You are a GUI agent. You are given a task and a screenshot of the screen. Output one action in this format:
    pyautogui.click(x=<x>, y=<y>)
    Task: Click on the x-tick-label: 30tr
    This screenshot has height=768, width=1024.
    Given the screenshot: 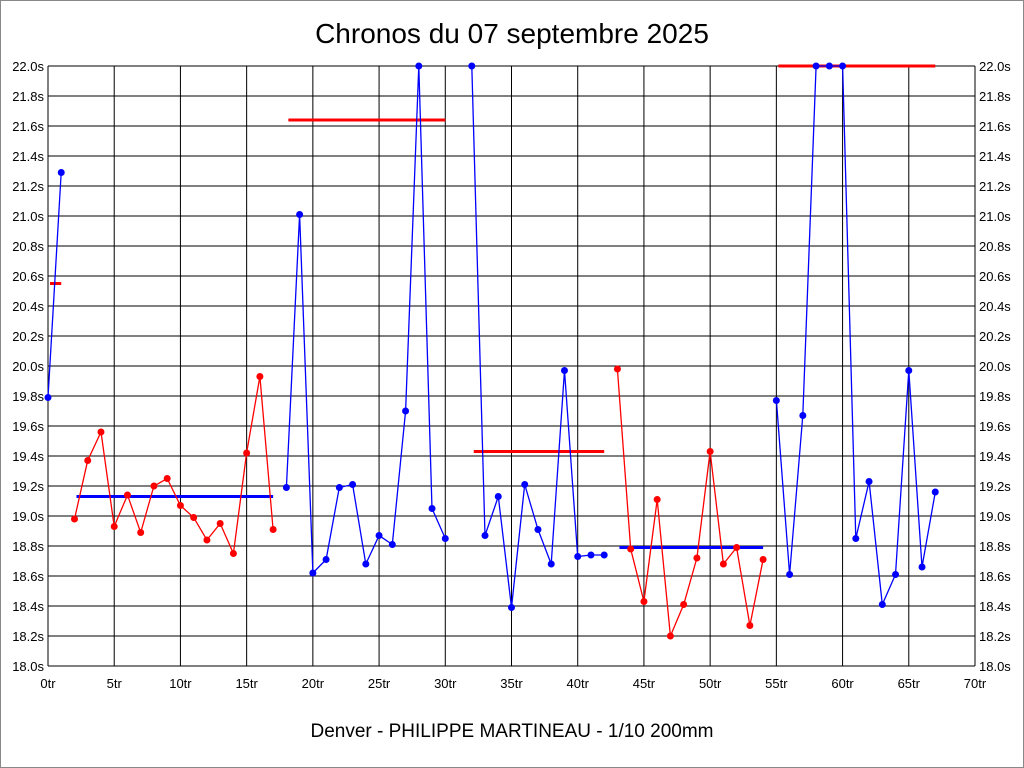 What is the action you would take?
    pyautogui.click(x=445, y=683)
    